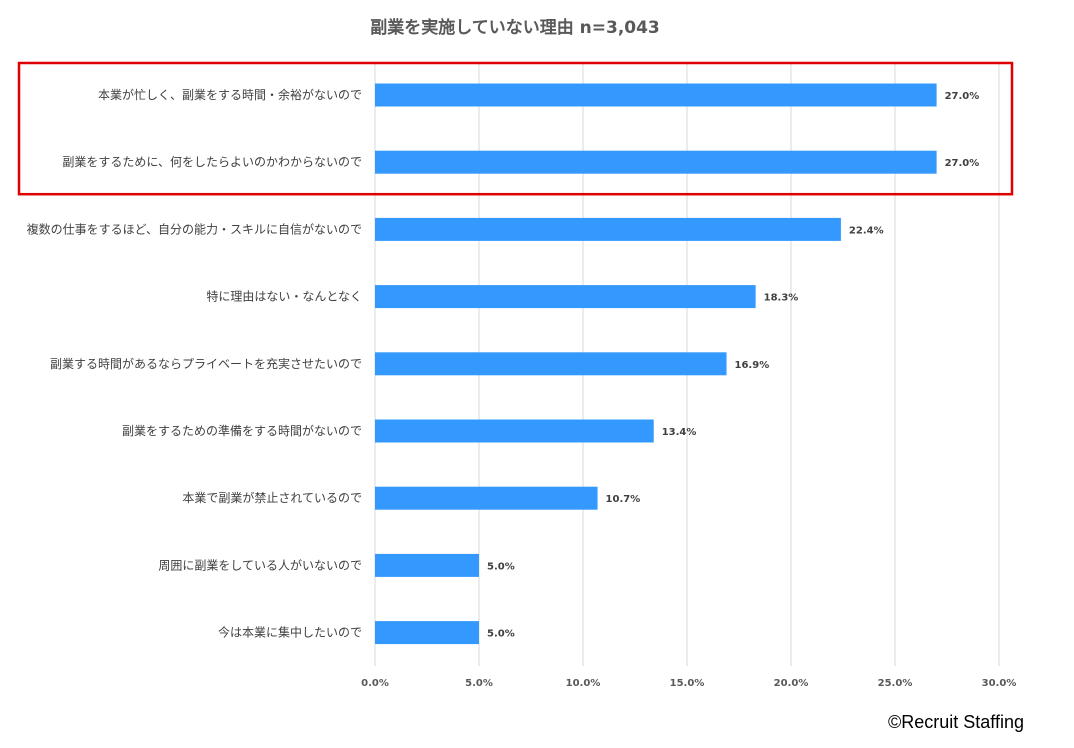 The image size is (1074, 748). I want to click on category-label: 副業をするための準備をする時間がないので, so click(242, 430).